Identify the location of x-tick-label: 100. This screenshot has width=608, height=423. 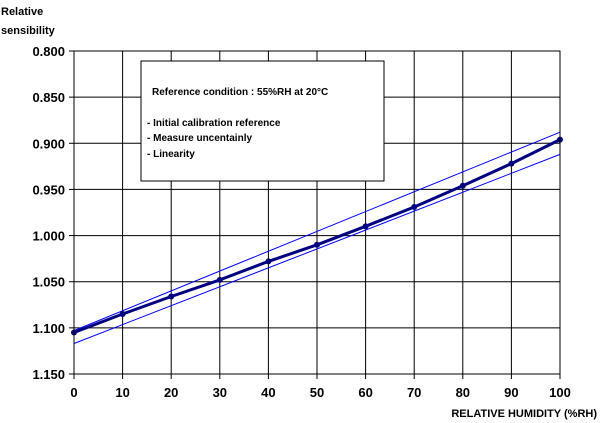
(560, 392).